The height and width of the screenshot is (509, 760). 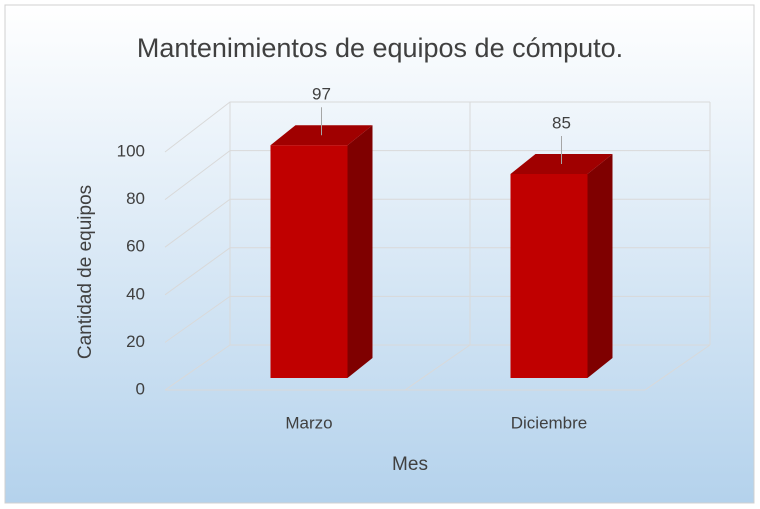 What do you see at coordinates (131, 150) in the screenshot?
I see `y-tick-label: 100` at bounding box center [131, 150].